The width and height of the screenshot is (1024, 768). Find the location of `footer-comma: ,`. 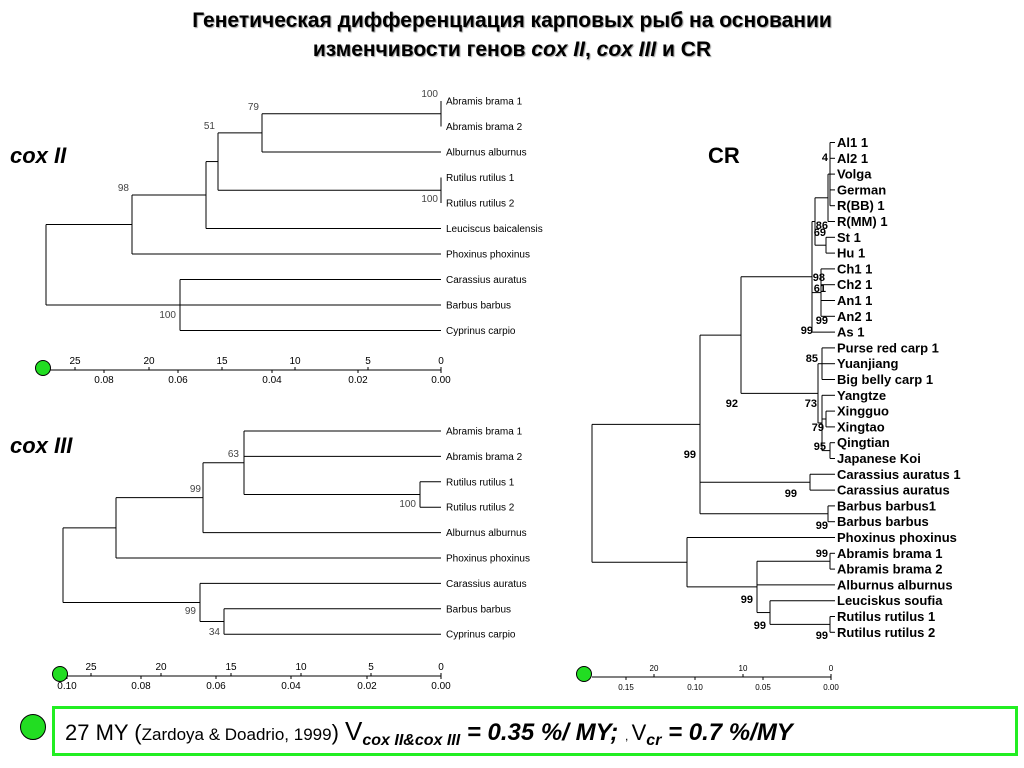

footer-comma: , is located at coordinates (628, 736).